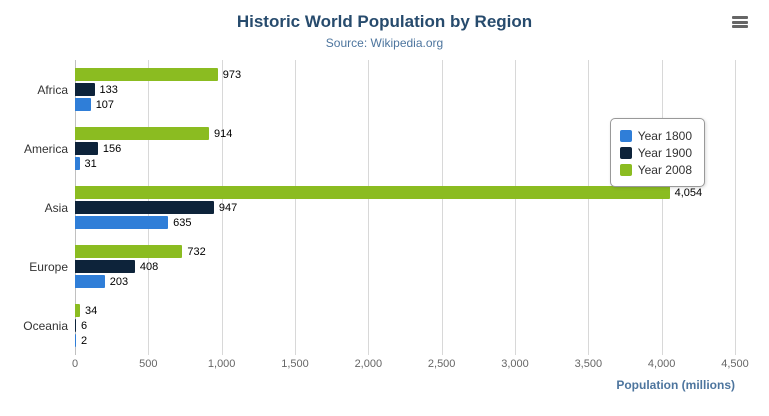 The width and height of the screenshot is (769, 416). What do you see at coordinates (405, 281) in the screenshot?
I see `bar-row: 203` at bounding box center [405, 281].